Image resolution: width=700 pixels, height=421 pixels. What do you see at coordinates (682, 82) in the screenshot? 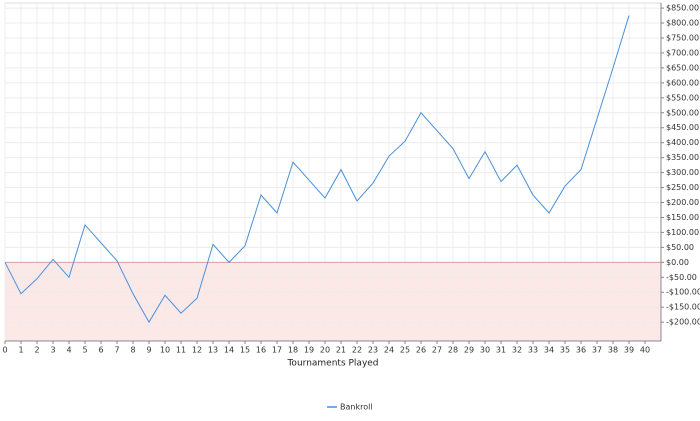
I see `y-tick-label: $600.00` at bounding box center [682, 82].